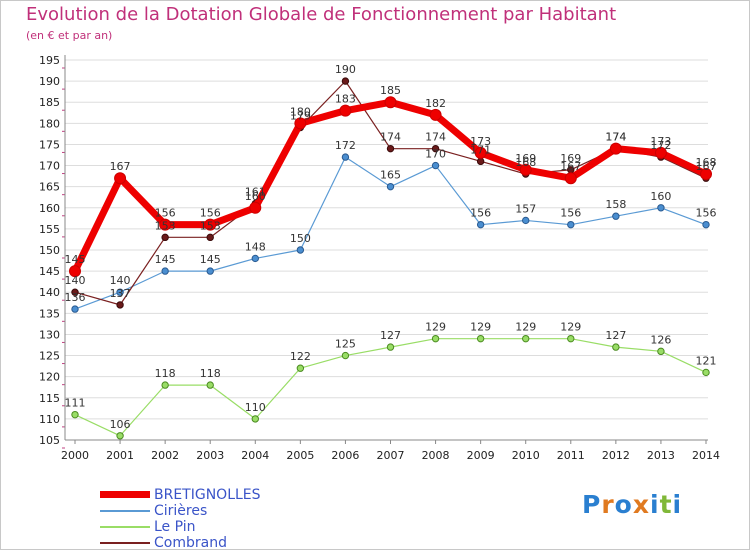 The image size is (750, 551). I want to click on y-tick-label: 110, so click(49, 419).